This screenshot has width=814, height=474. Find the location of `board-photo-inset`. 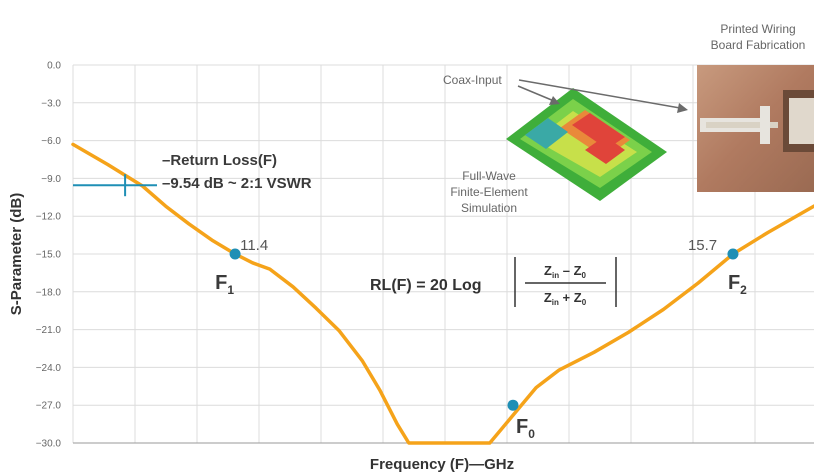

board-photo-inset is located at coordinates (755, 128).